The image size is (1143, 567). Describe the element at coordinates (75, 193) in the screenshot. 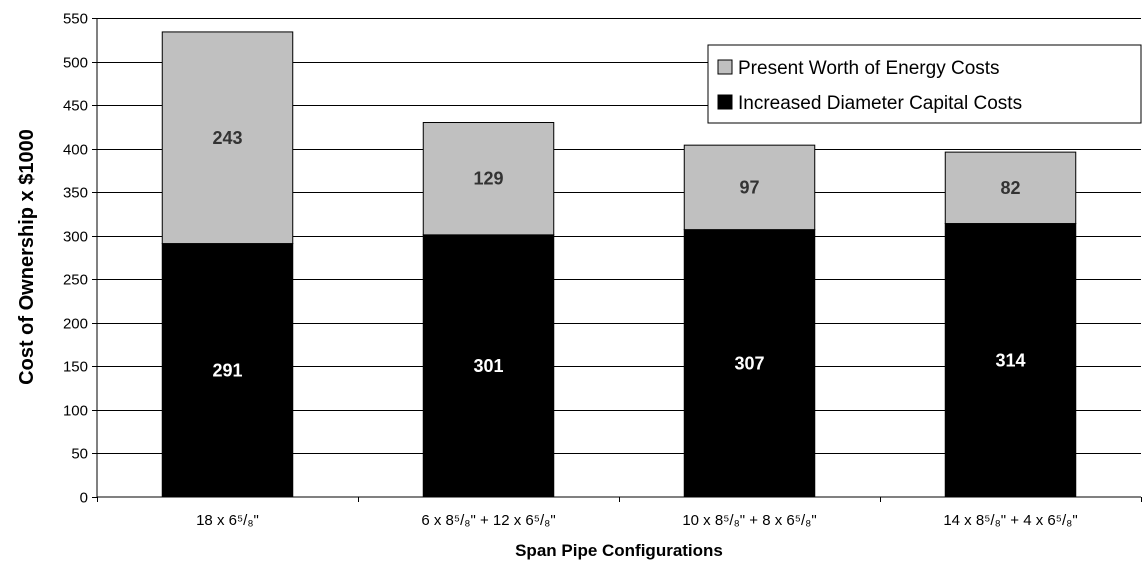

I see `y-tick-label: 350` at that location.